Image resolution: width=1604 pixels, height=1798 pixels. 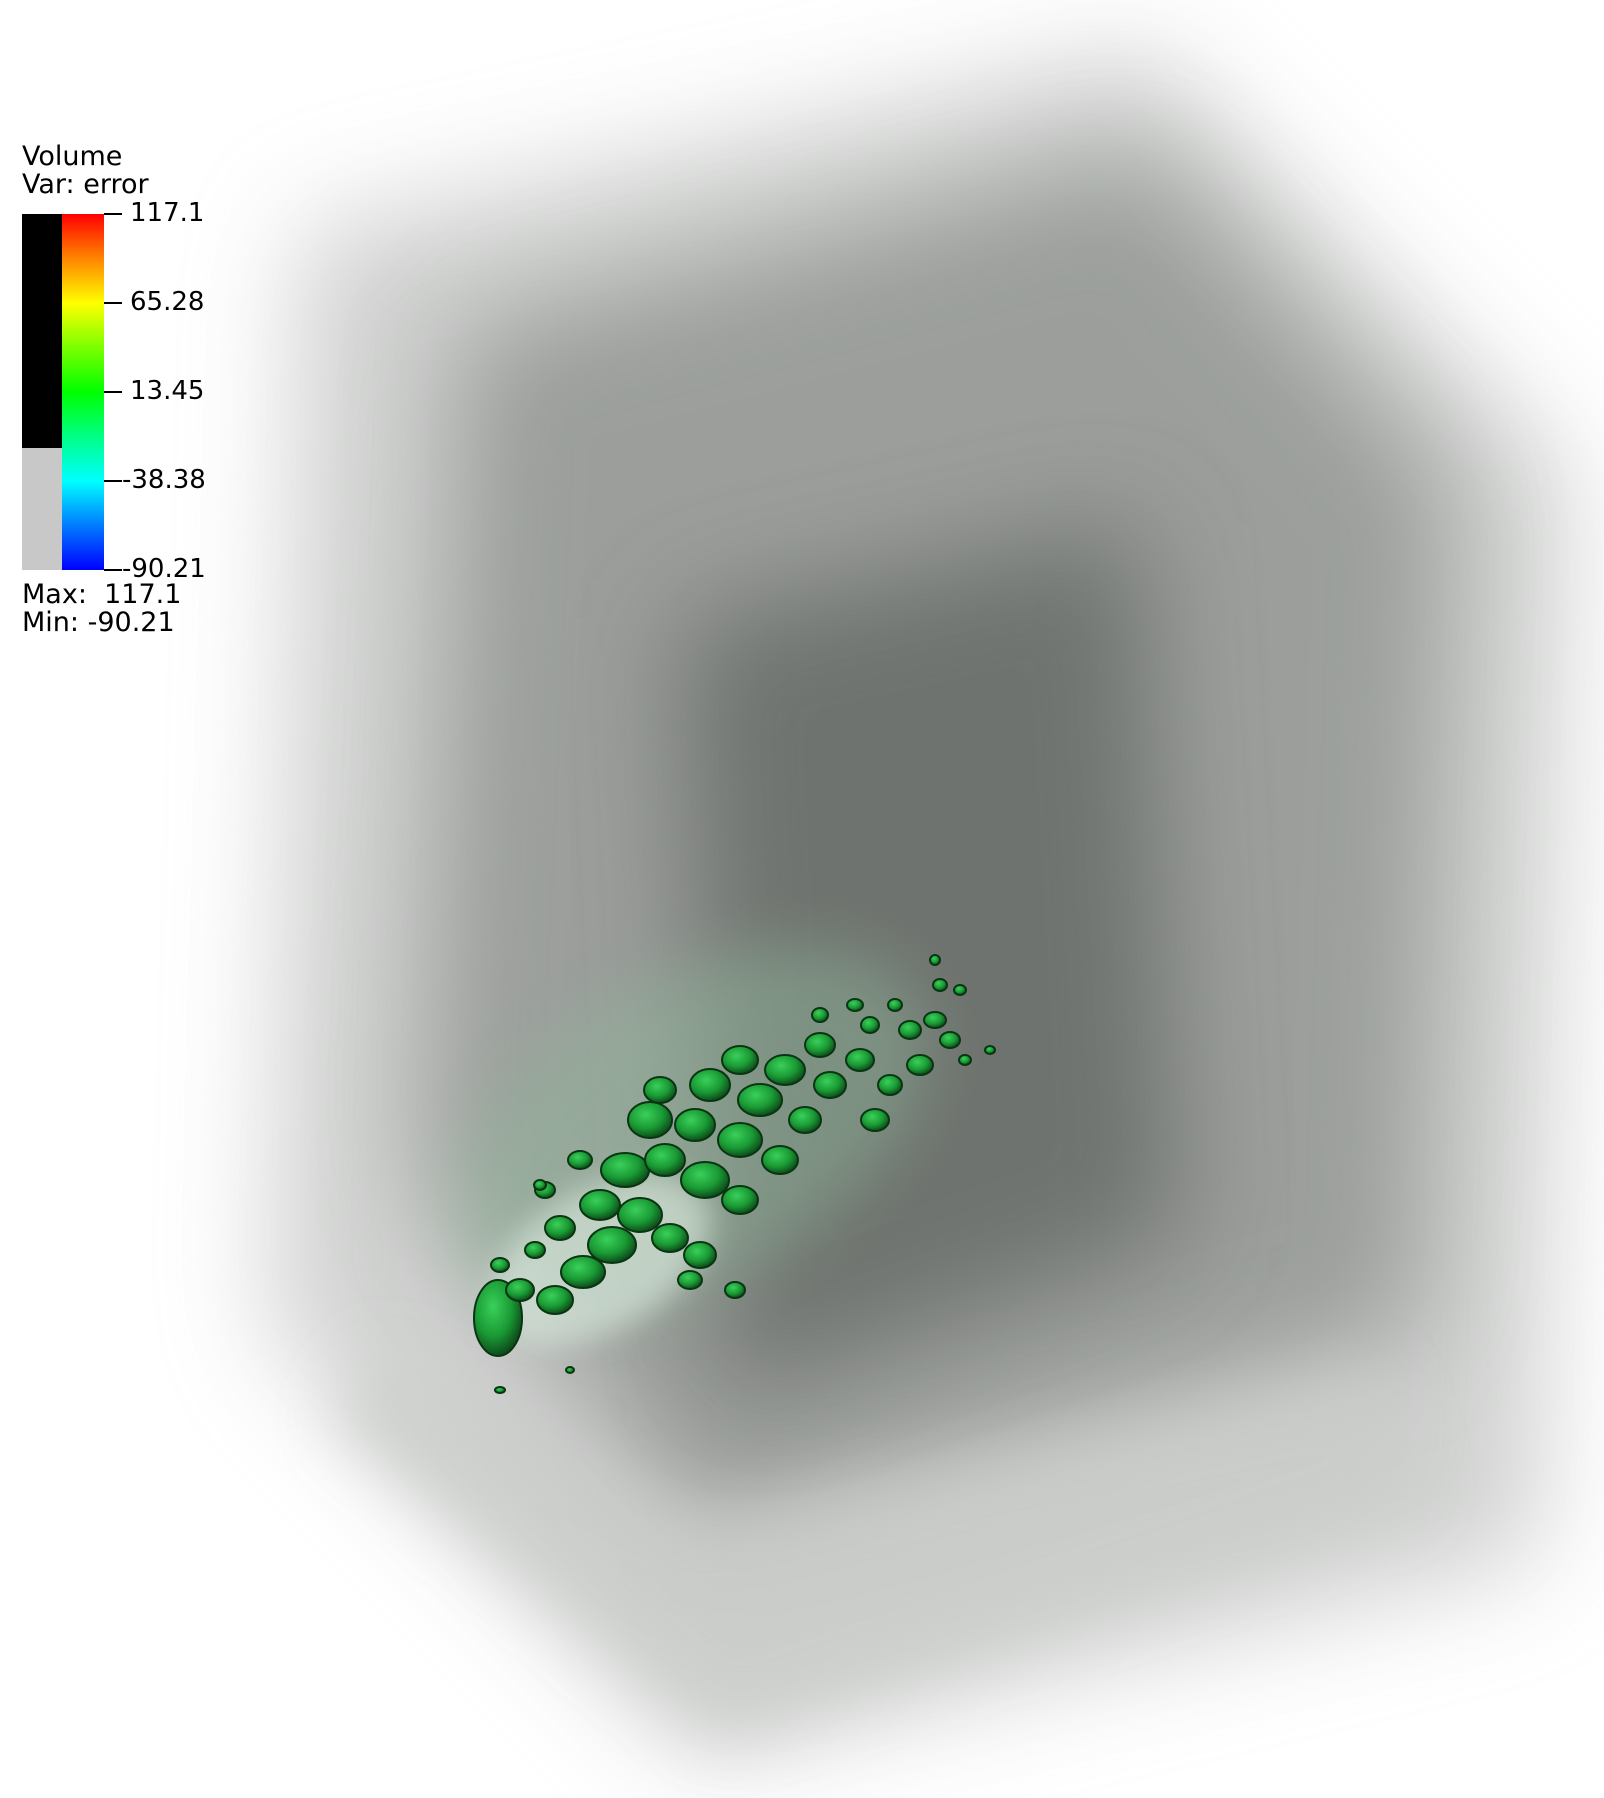 What do you see at coordinates (98, 622) in the screenshot?
I see `legend-min: Min: -90.21` at bounding box center [98, 622].